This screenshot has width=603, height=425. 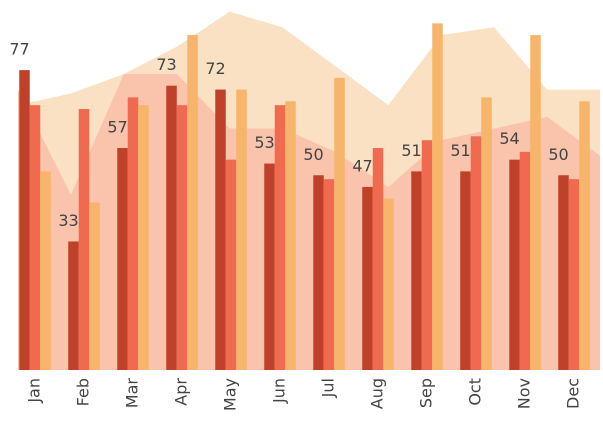 I want to click on x-tick-label: Jan, so click(x=34, y=391).